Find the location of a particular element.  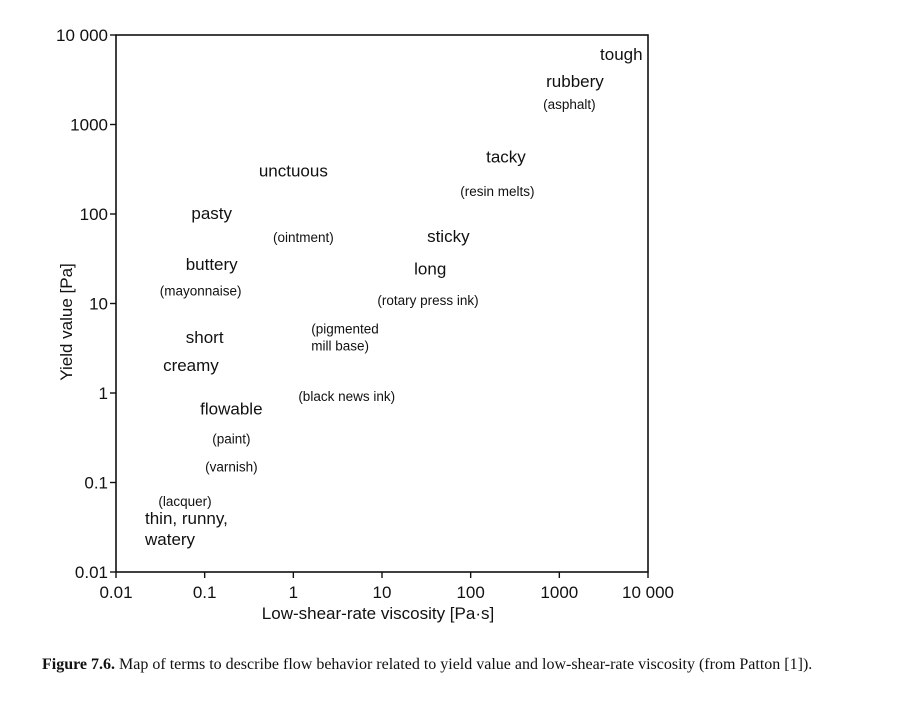

example-label: (varnish) is located at coordinates (231, 467).